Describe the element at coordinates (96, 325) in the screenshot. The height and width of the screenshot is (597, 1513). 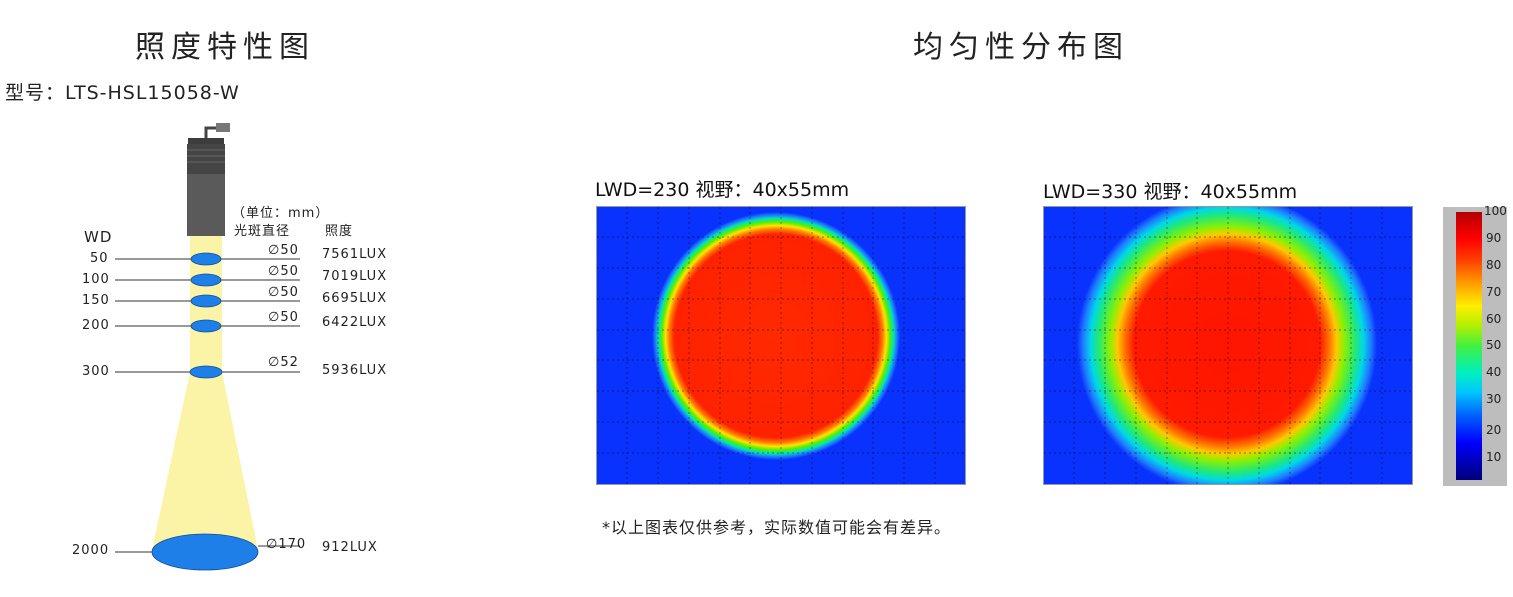
I see `wd-value: 200` at that location.